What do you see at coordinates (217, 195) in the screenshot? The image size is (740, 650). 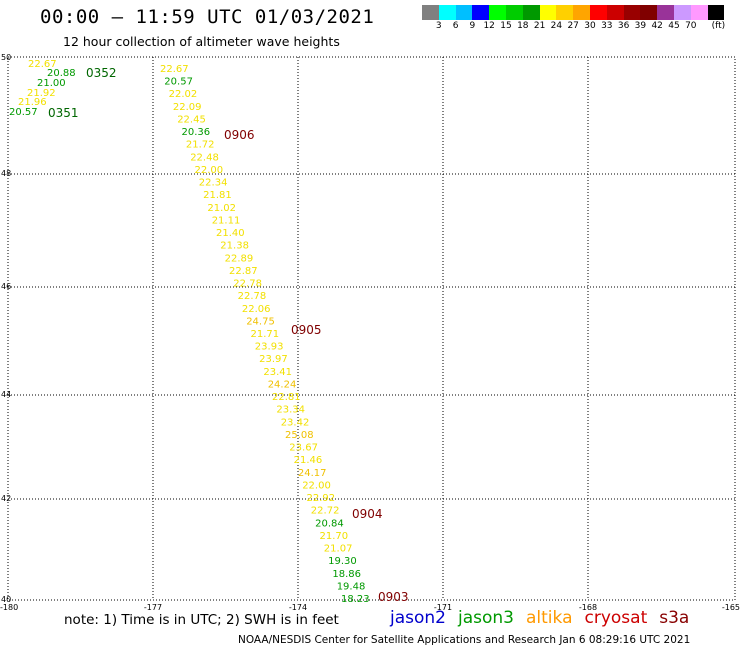 I see `swh-value: 21.81` at bounding box center [217, 195].